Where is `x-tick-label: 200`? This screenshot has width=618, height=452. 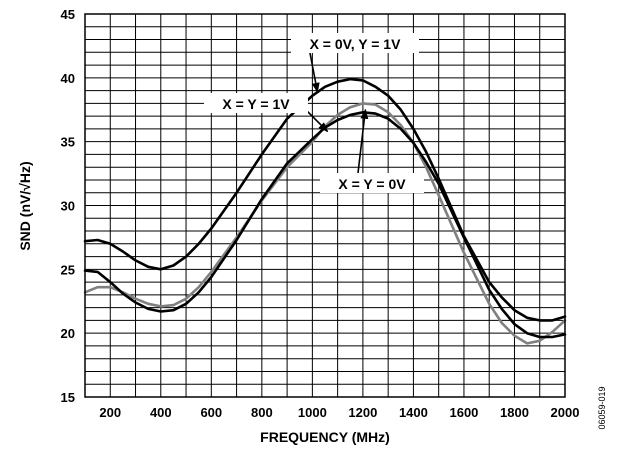 x-tick-label: 200 is located at coordinates (110, 412).